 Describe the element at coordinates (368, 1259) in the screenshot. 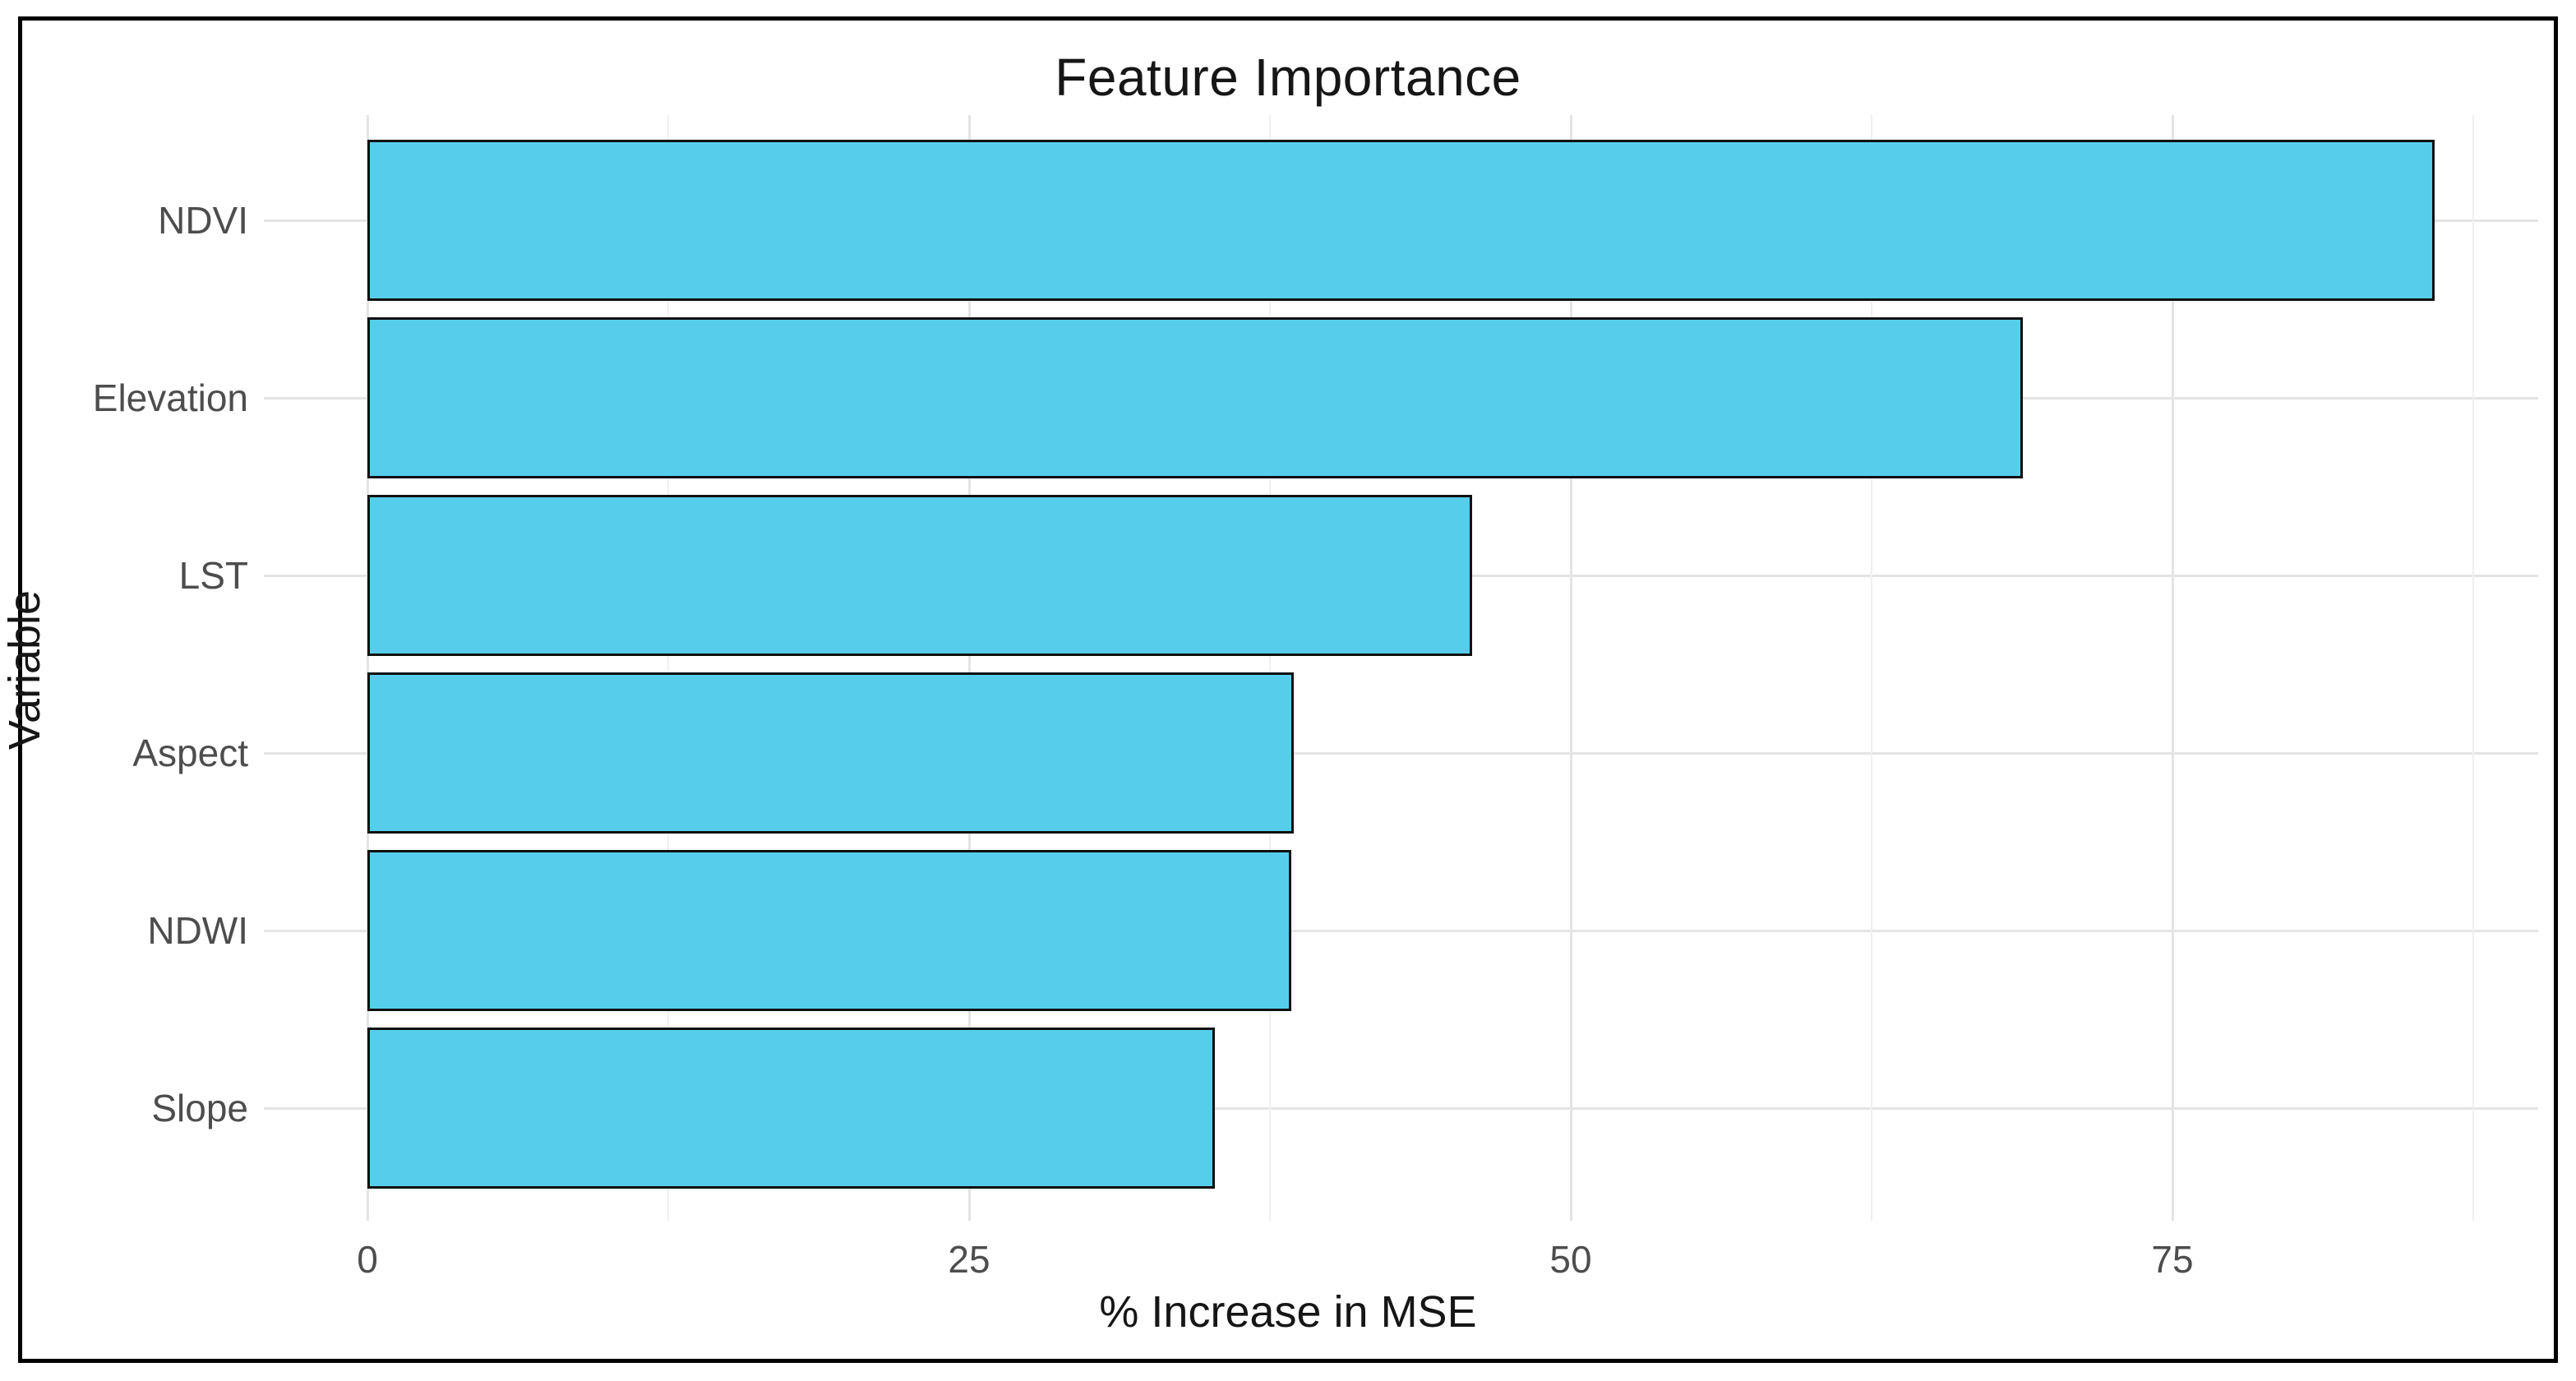

I see `x-tick-label-0: 0` at that location.